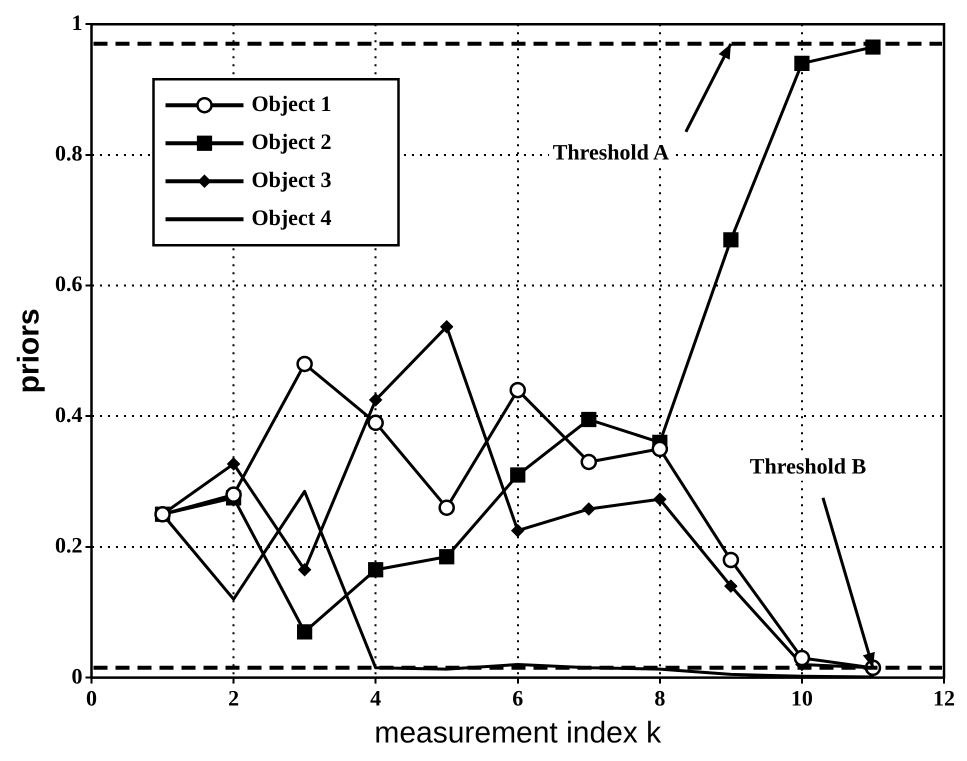 The image size is (967, 761). What do you see at coordinates (68, 153) in the screenshot?
I see `y-tick-label: 0.8` at bounding box center [68, 153].